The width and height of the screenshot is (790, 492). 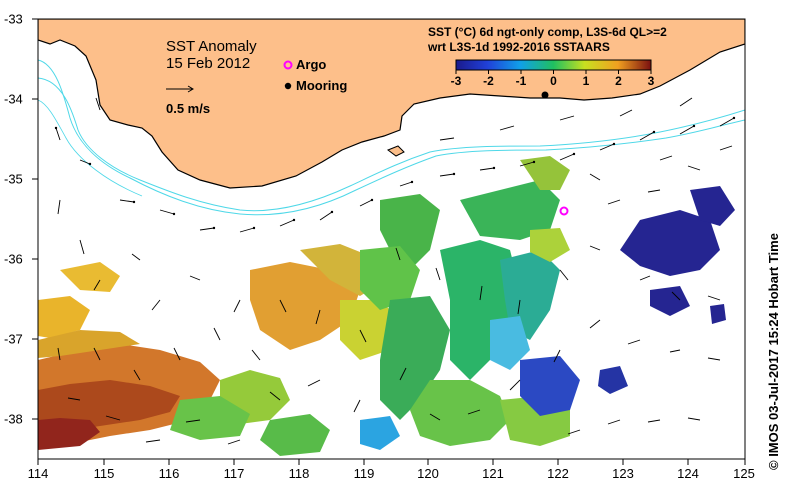 What do you see at coordinates (553, 65) in the screenshot?
I see `colorbar` at bounding box center [553, 65].